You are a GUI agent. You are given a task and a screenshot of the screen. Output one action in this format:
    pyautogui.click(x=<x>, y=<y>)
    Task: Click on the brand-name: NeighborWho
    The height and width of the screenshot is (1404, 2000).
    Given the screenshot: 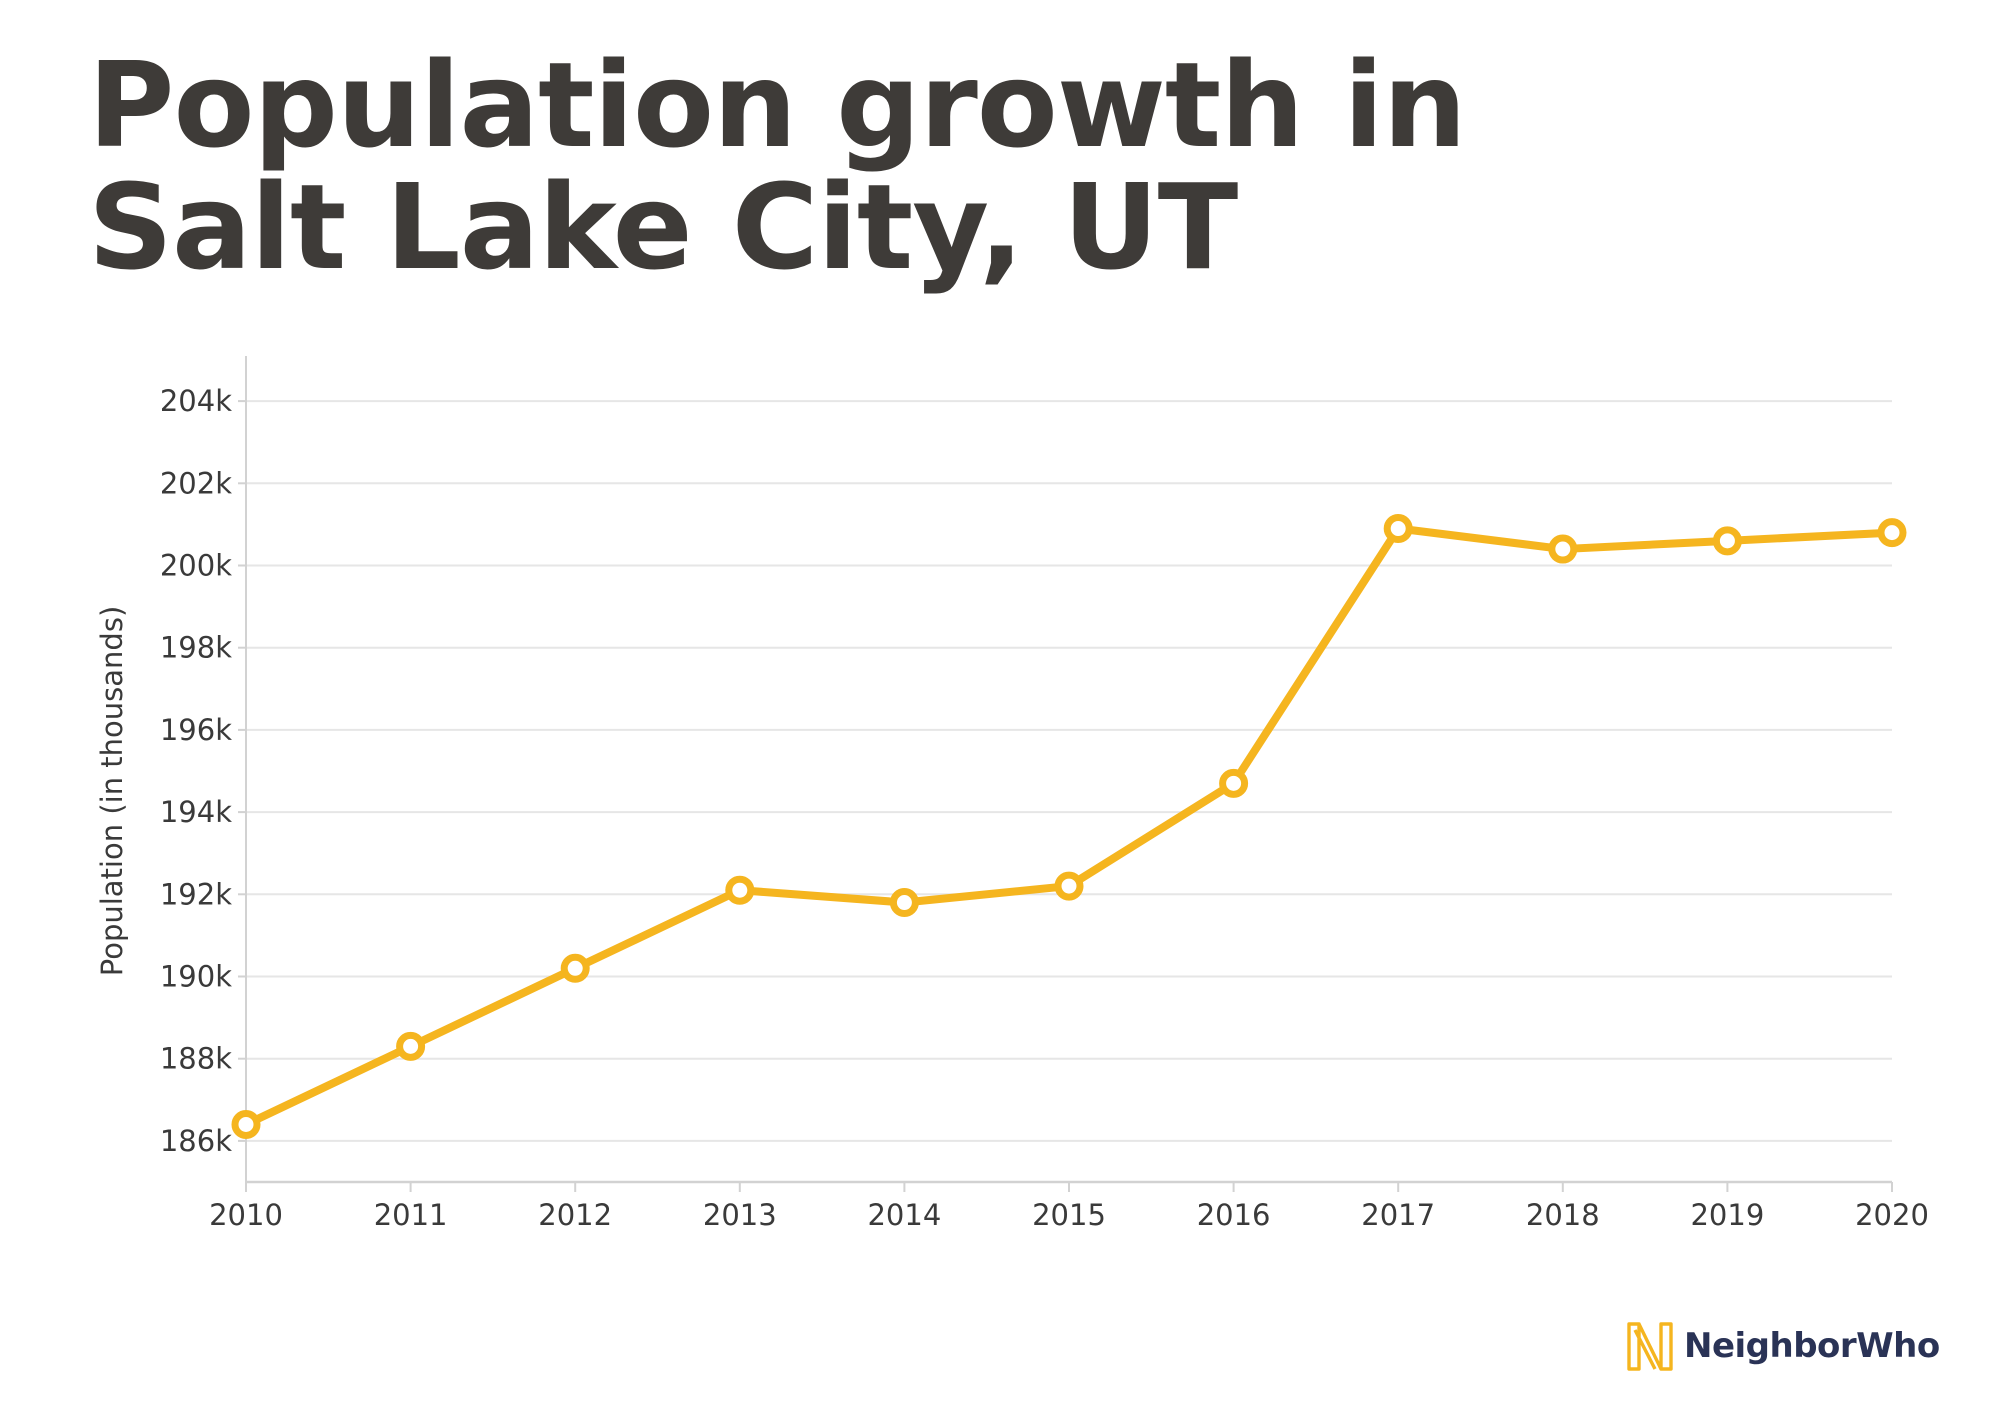 What is the action you would take?
    pyautogui.click(x=1812, y=1346)
    